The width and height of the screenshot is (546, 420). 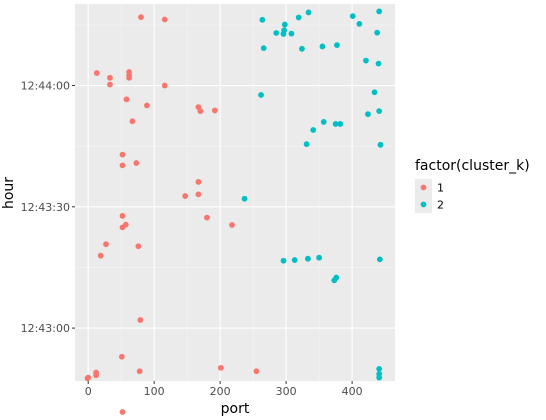 What do you see at coordinates (220, 391) in the screenshot?
I see `x-tick-label: 200` at bounding box center [220, 391].